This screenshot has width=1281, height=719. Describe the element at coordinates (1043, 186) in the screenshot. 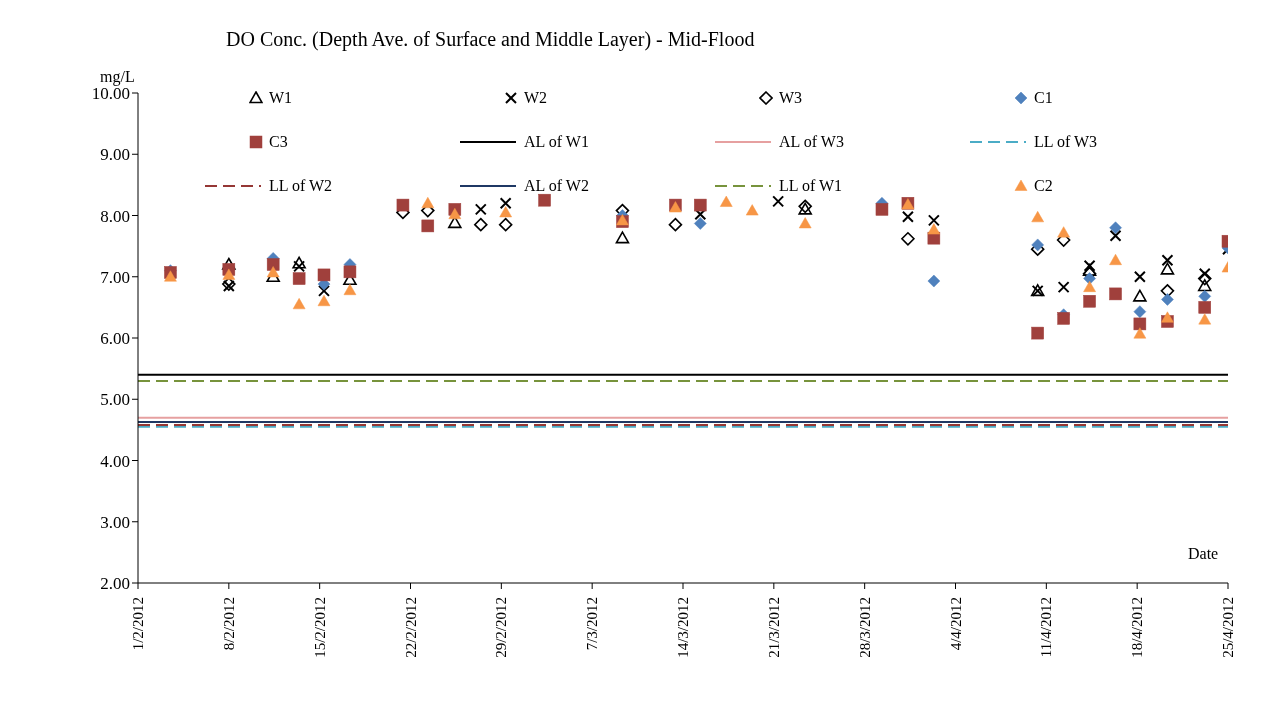

I see `legend-label: C2` at that location.